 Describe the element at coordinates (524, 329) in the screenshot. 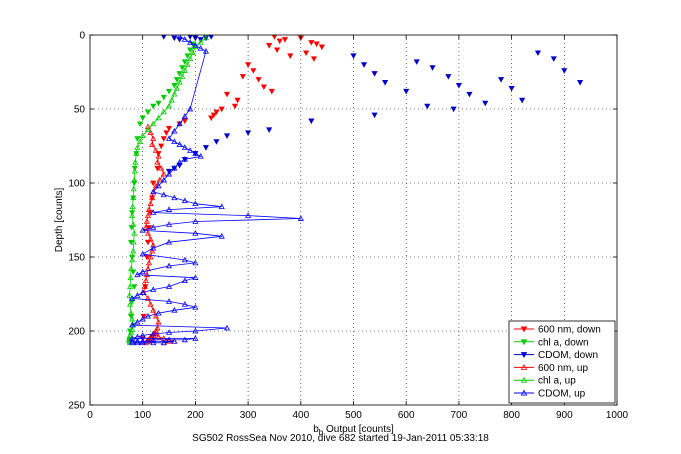

I see `legend-entry-600-nm-down-marker` at that location.